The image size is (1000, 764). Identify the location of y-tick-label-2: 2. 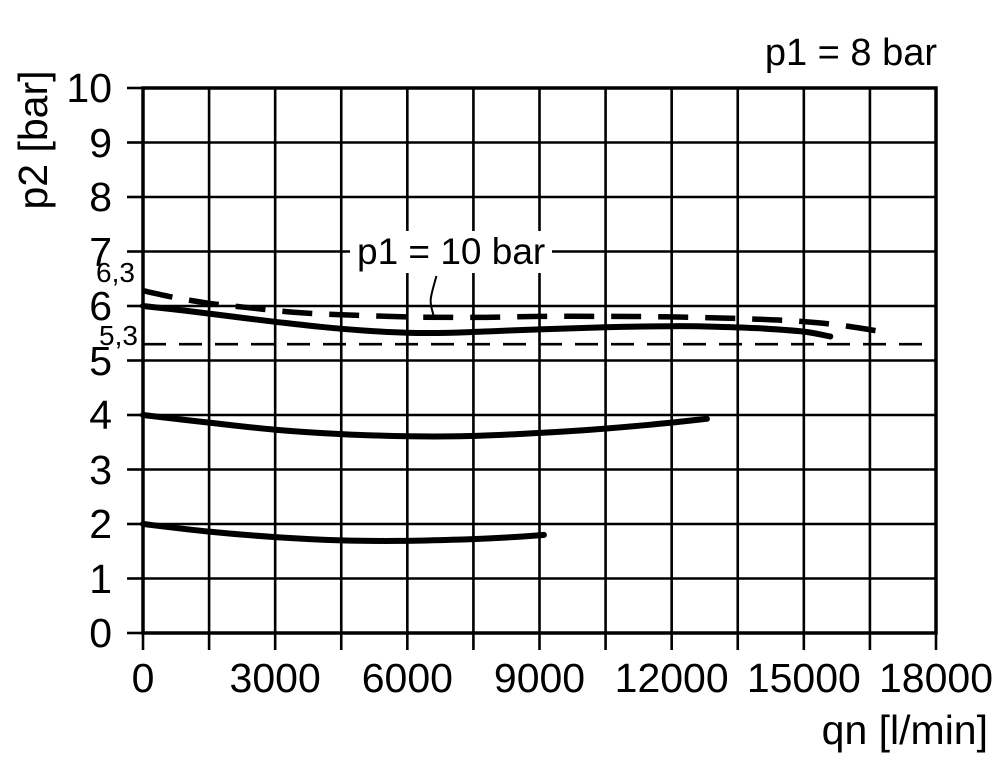
(100, 524).